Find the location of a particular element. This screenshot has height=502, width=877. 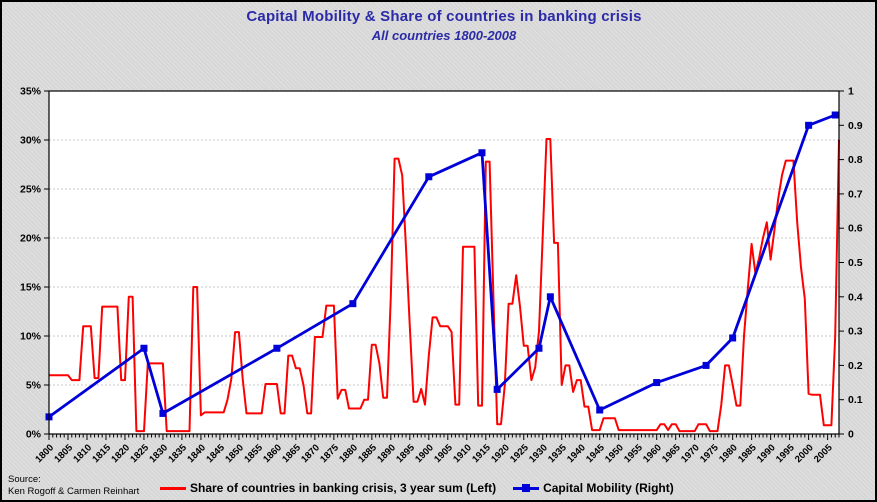

left-axis-label: 20% is located at coordinates (31, 239).